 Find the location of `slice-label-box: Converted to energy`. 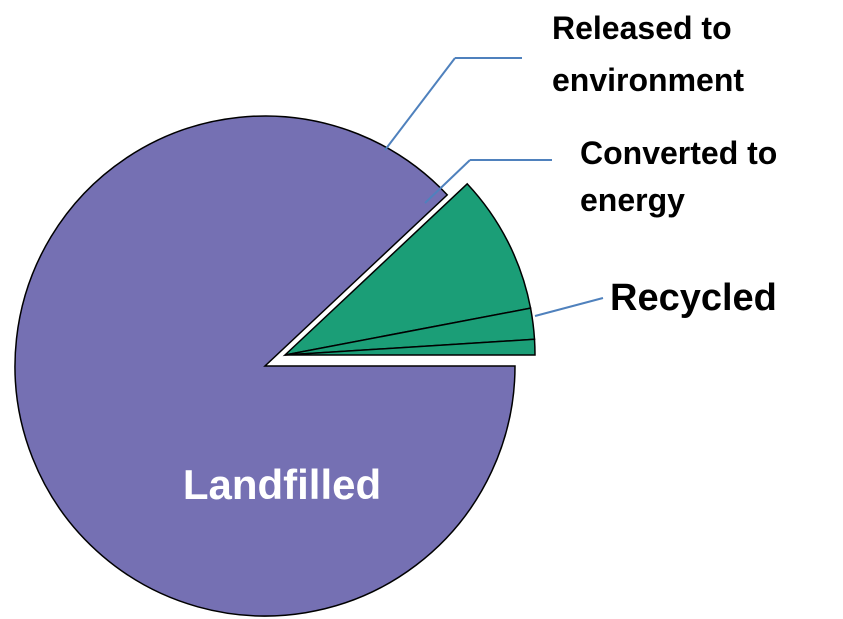

slice-label-box: Converted to energy is located at coordinates (679, 176).